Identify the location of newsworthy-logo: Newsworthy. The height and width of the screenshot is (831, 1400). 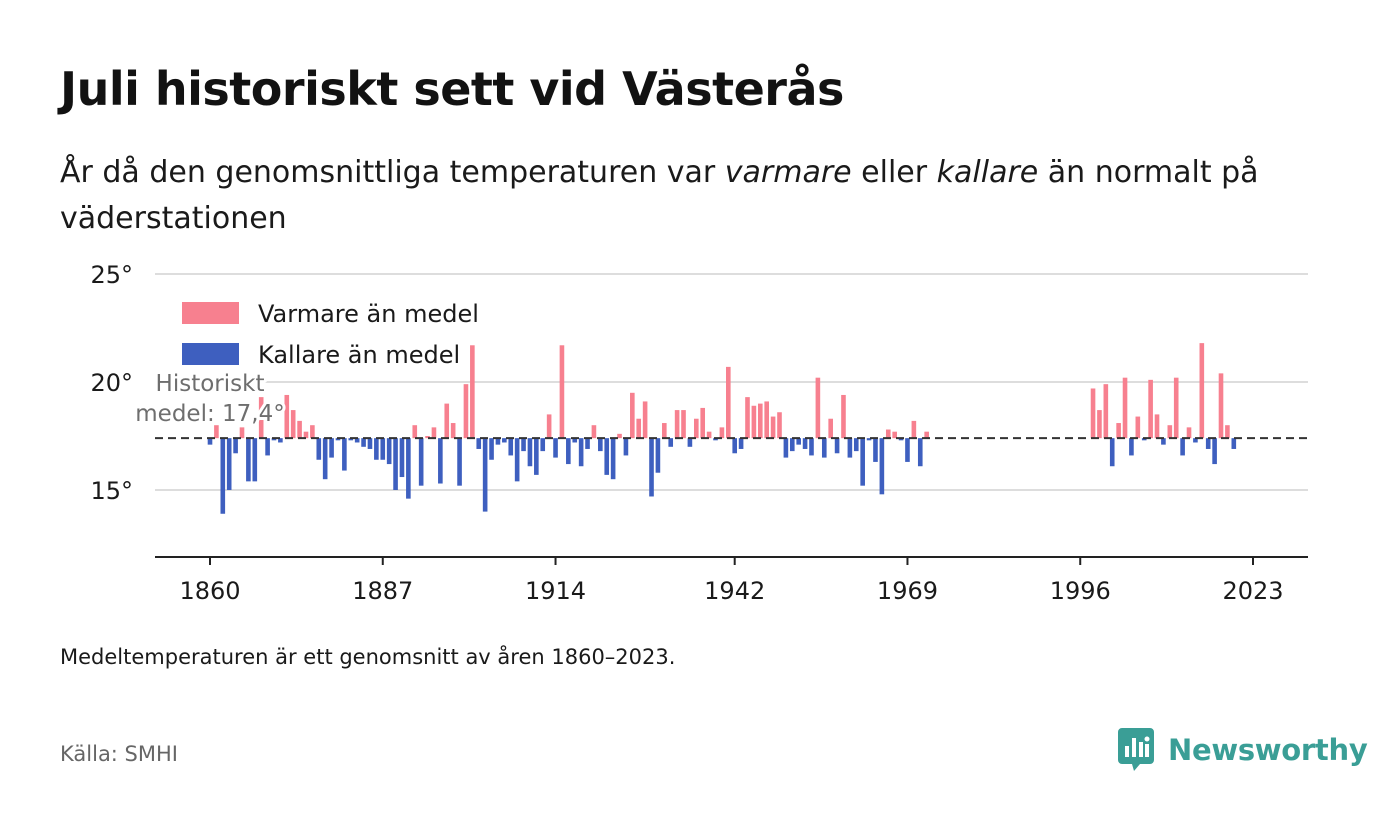
(1243, 750).